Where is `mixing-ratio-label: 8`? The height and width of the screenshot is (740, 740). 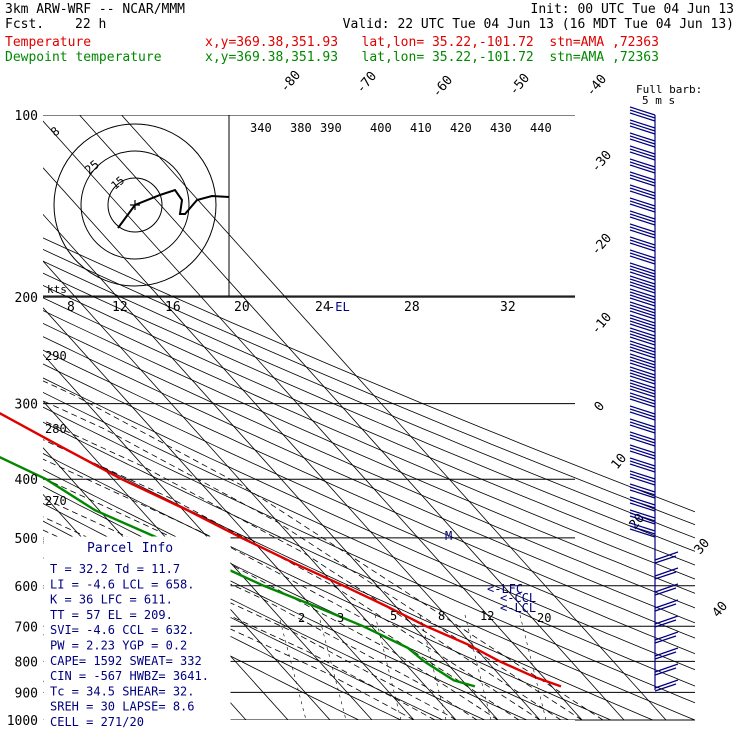 mixing-ratio-label: 8 is located at coordinates (71, 307).